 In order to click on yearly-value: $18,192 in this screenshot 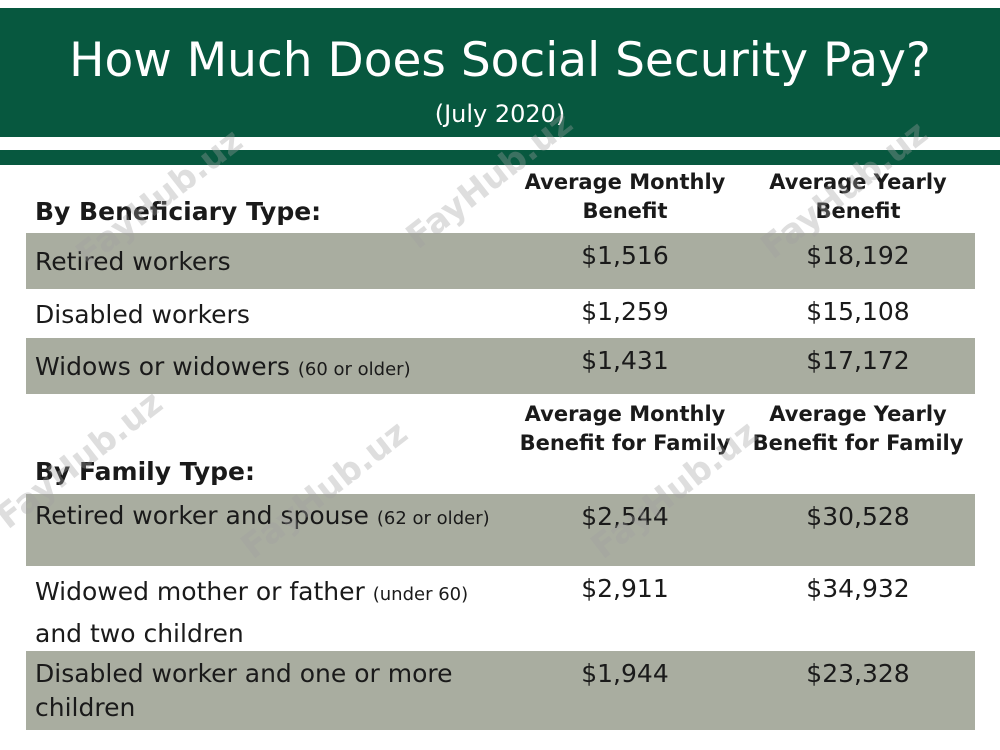, I will do `click(858, 255)`.